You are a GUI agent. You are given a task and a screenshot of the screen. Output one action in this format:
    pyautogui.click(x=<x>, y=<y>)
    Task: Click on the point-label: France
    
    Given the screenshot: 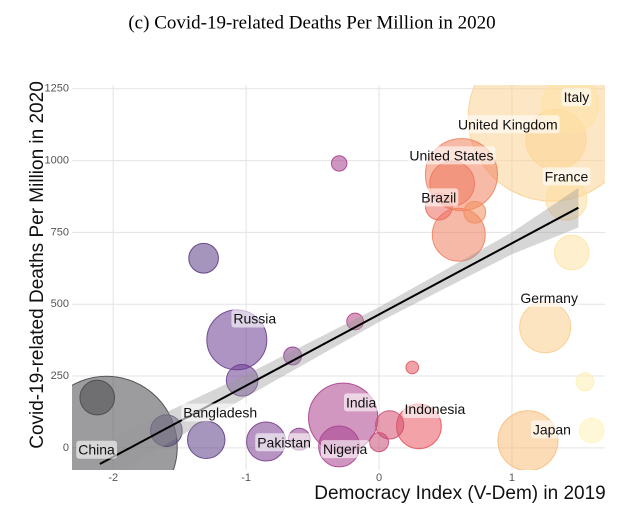 What is the action you would take?
    pyautogui.click(x=567, y=176)
    